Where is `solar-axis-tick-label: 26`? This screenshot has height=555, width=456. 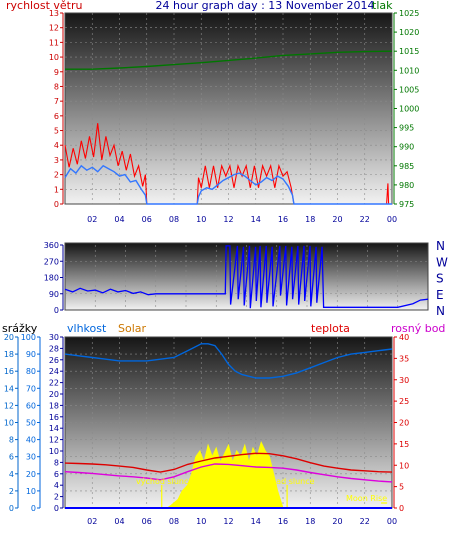 solar-axis-tick-label: 26 is located at coordinates (54, 360).